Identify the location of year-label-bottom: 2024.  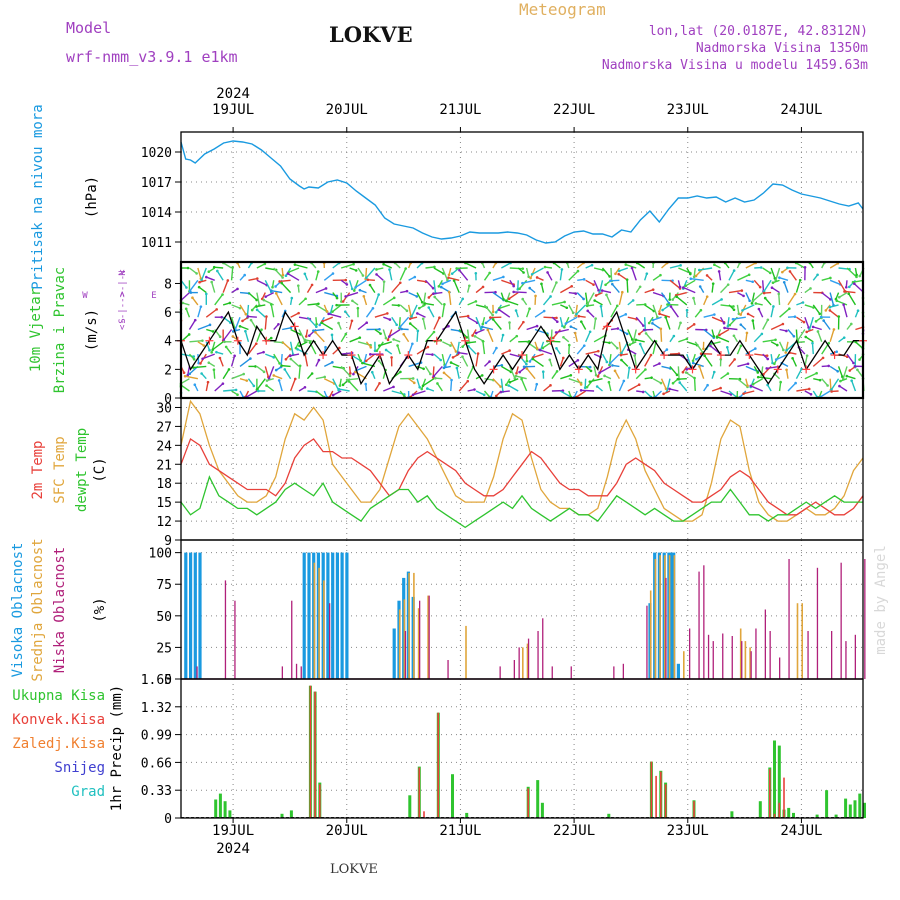
(233, 849).